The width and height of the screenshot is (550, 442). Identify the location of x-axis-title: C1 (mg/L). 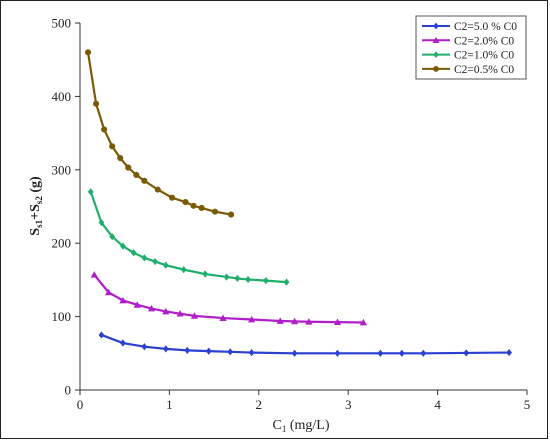
(301, 426).